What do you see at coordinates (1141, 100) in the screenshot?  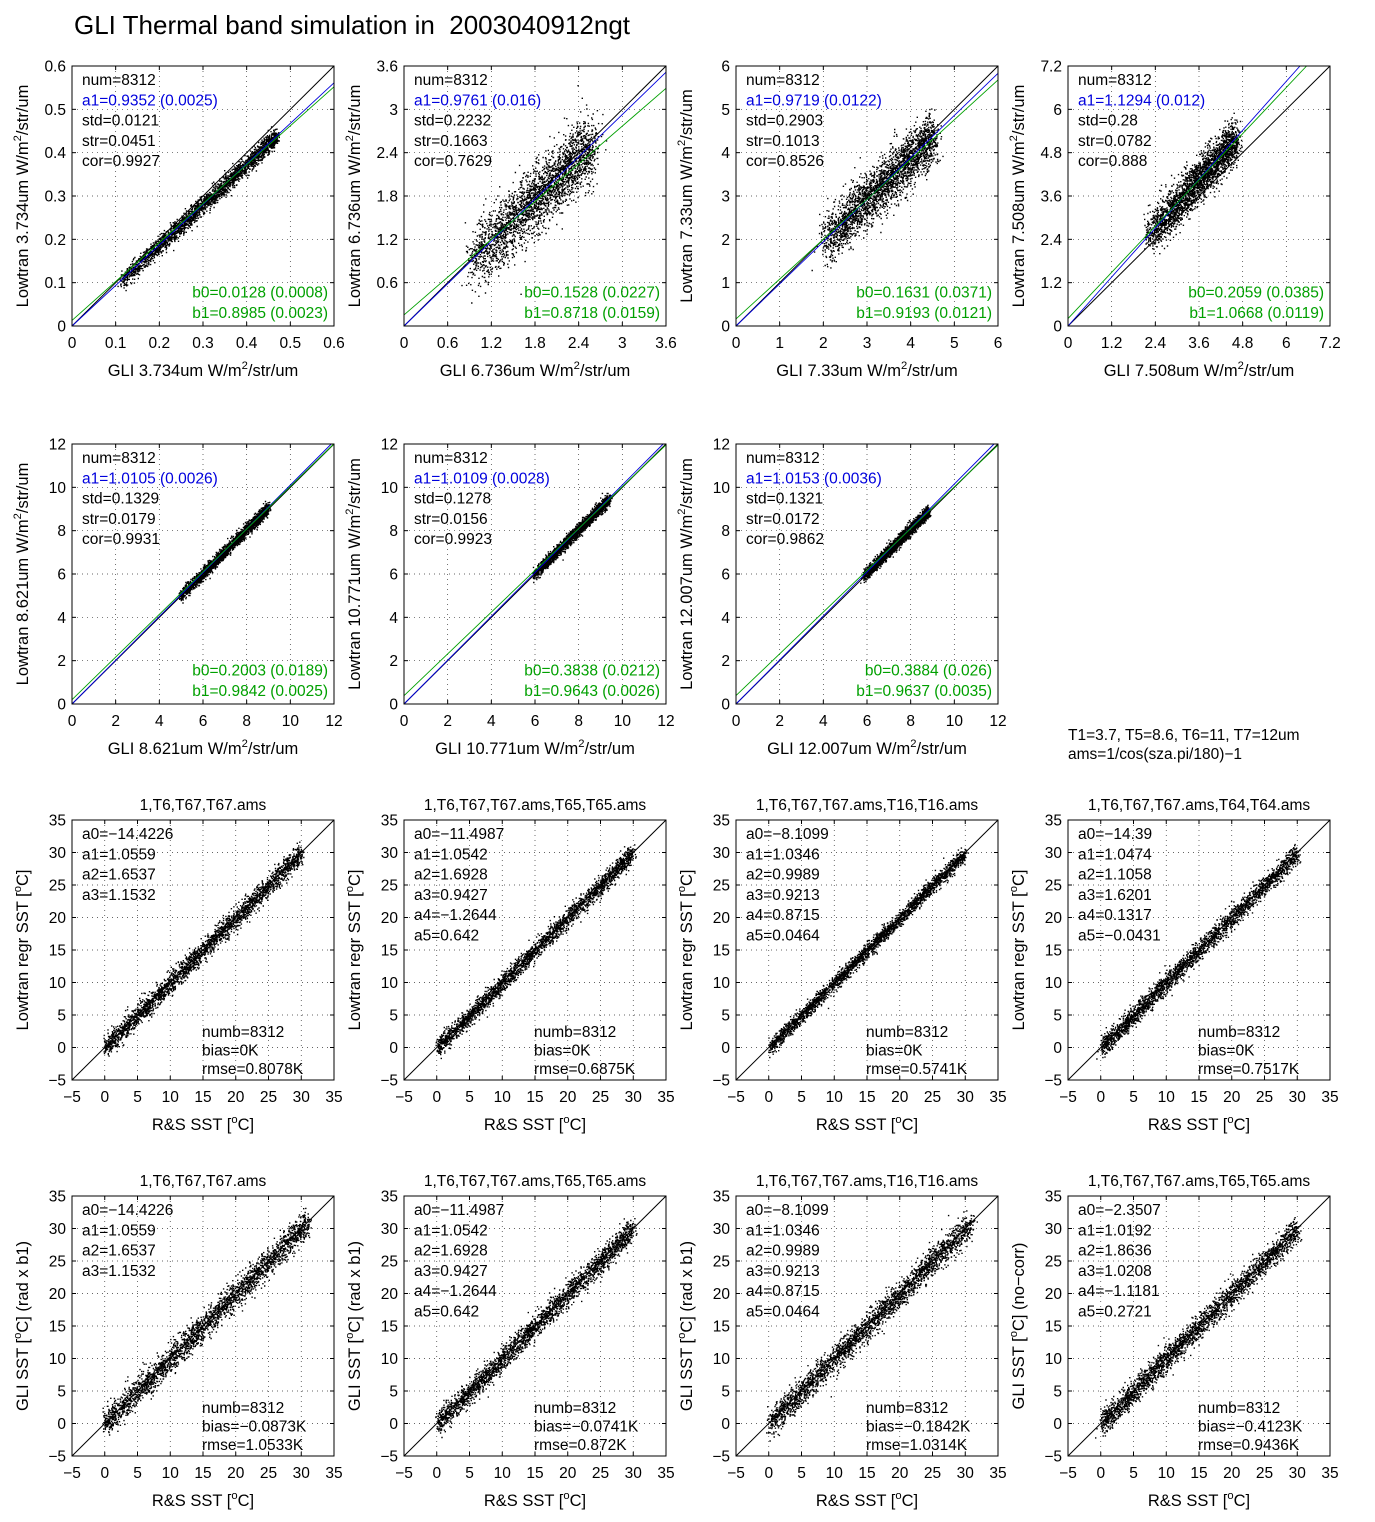 I see `stat-line: a1=1.1294 (0.012)` at bounding box center [1141, 100].